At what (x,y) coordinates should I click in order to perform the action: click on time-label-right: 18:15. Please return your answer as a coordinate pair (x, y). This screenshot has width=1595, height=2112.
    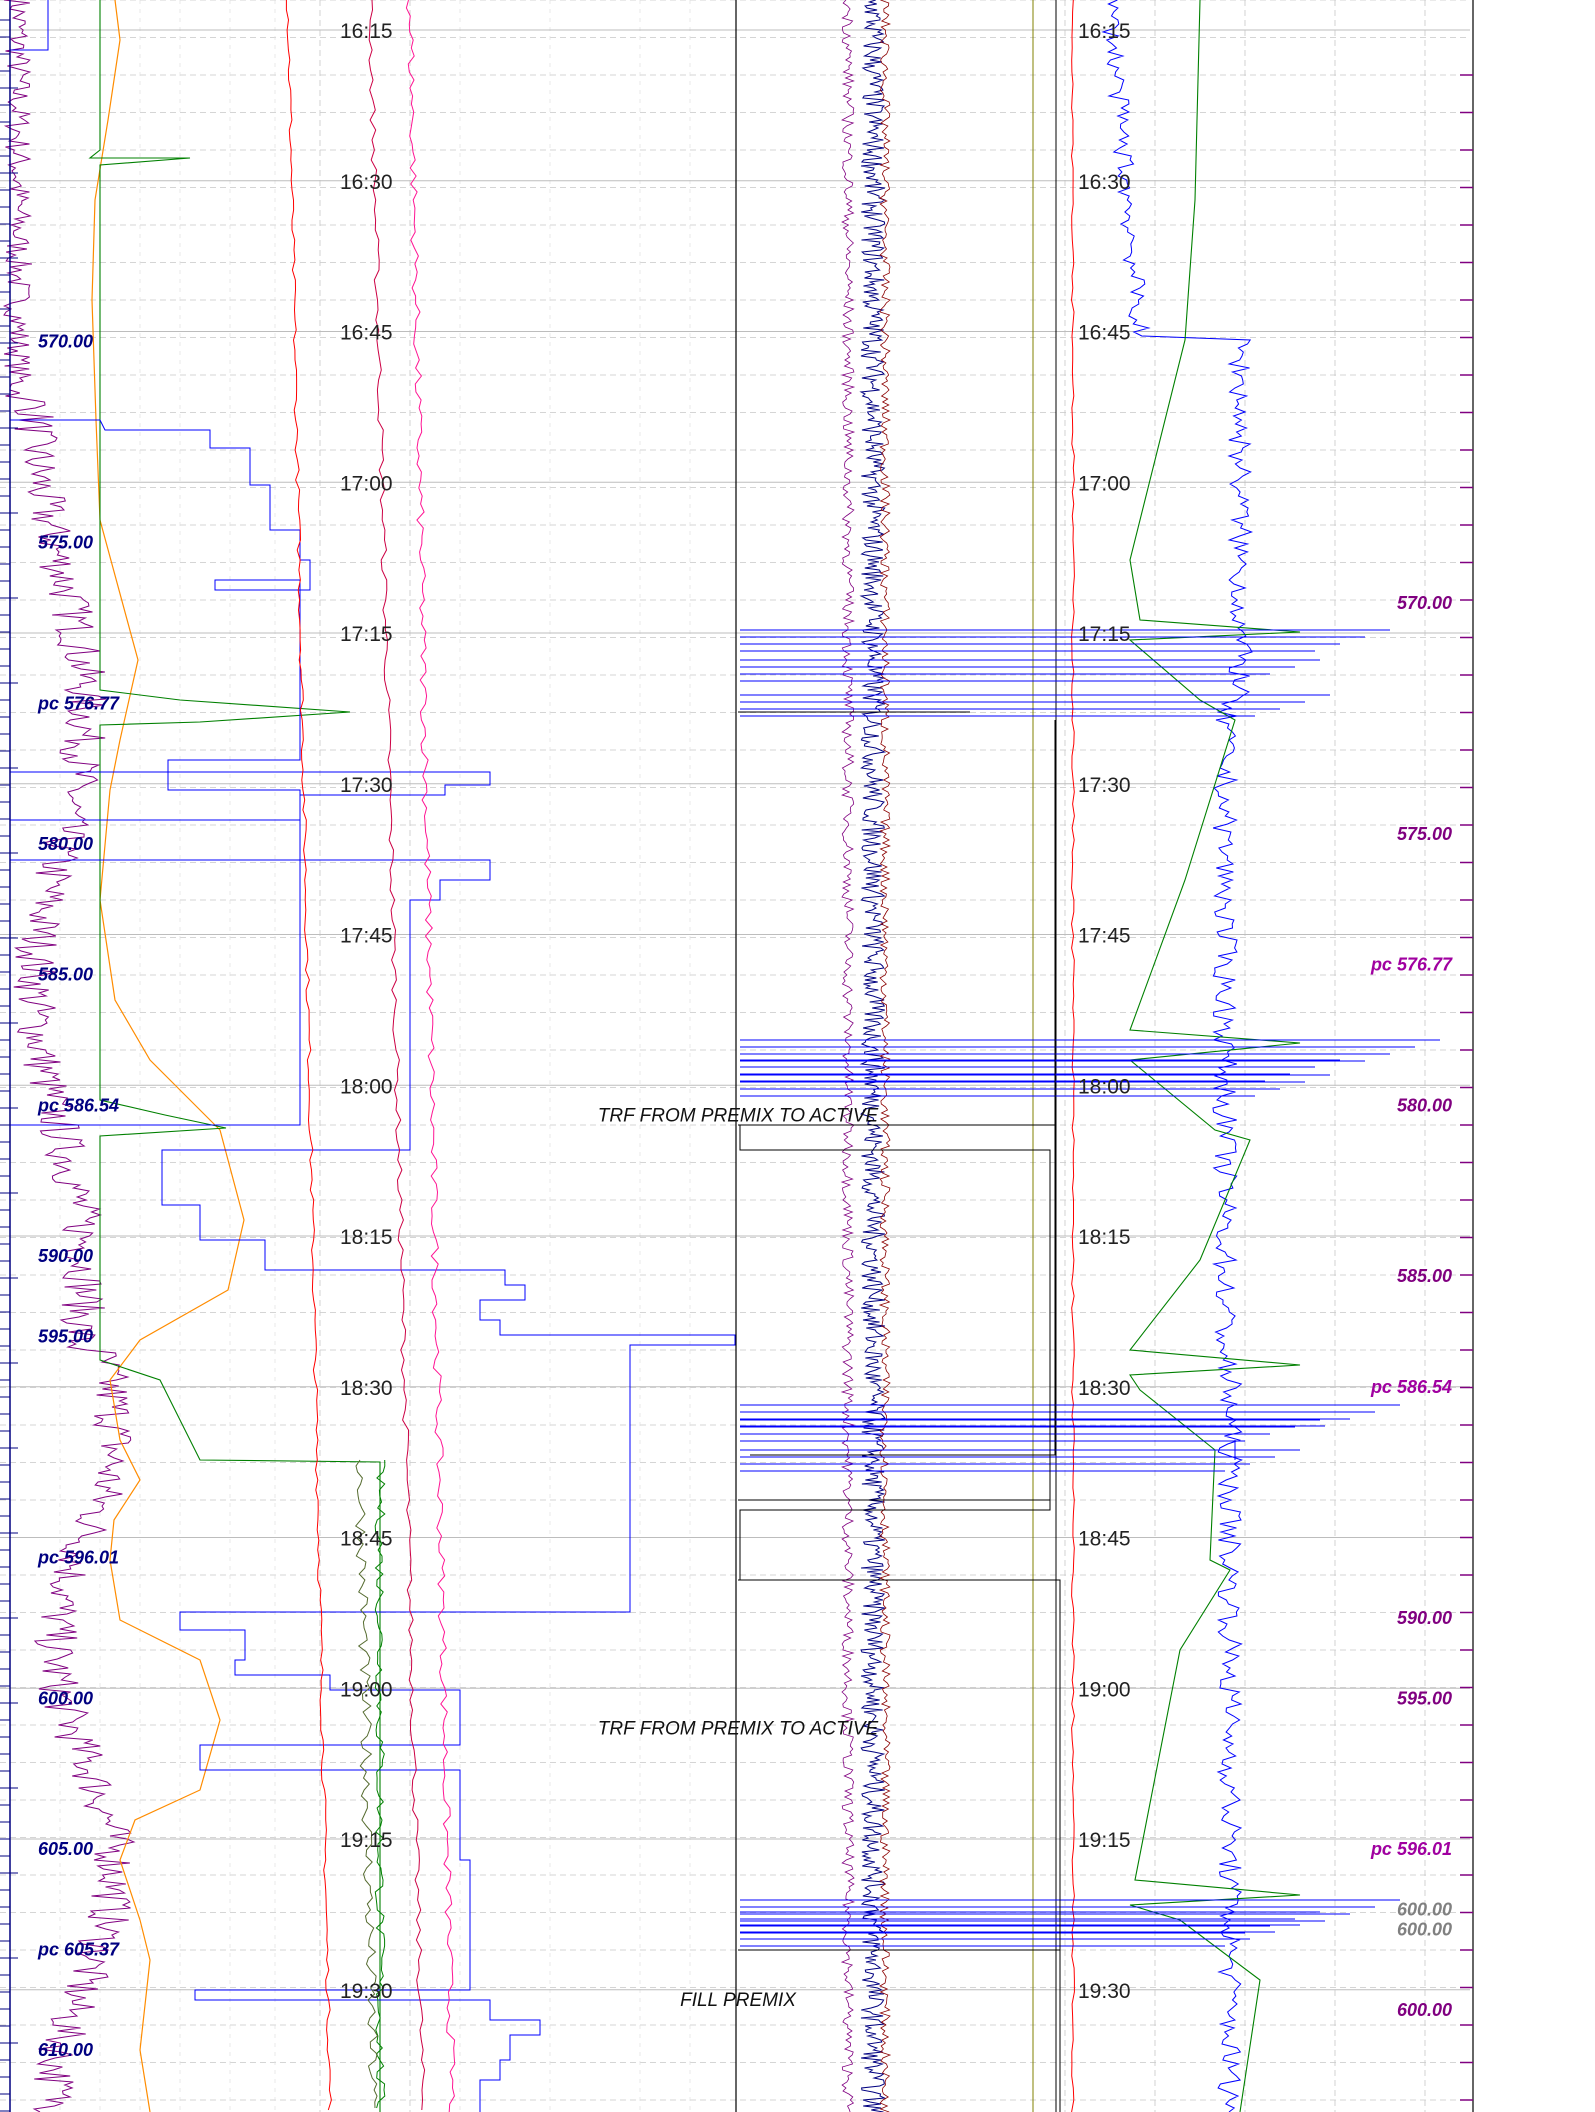
    Looking at the image, I should click on (1104, 1237).